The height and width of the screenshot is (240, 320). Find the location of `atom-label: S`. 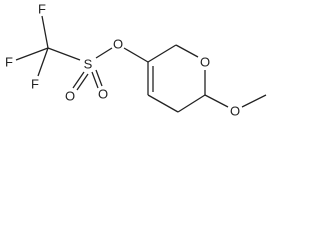

atom-label: S is located at coordinates (88, 64).